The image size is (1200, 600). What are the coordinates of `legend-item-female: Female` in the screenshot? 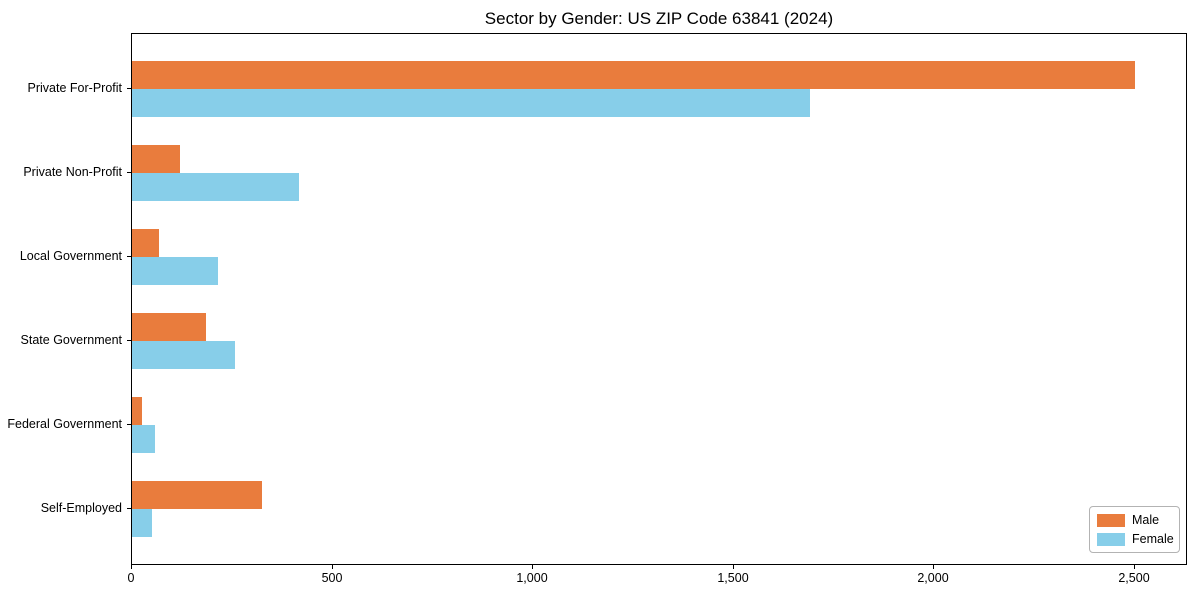 It's located at (1135, 539).